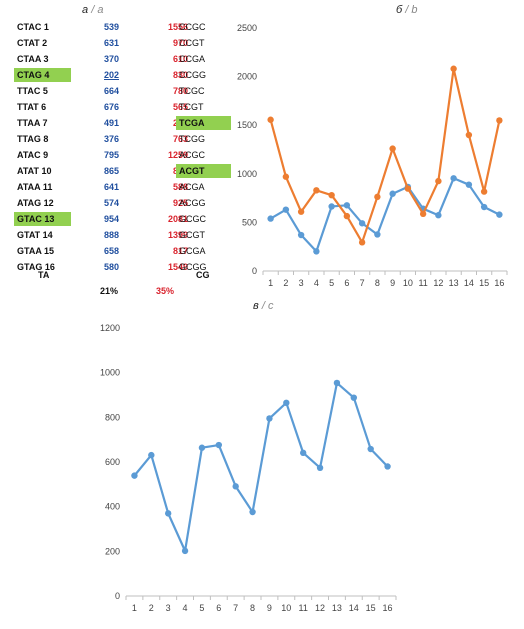  I want to click on chart-c-x-tick-label: 10, so click(286, 608).